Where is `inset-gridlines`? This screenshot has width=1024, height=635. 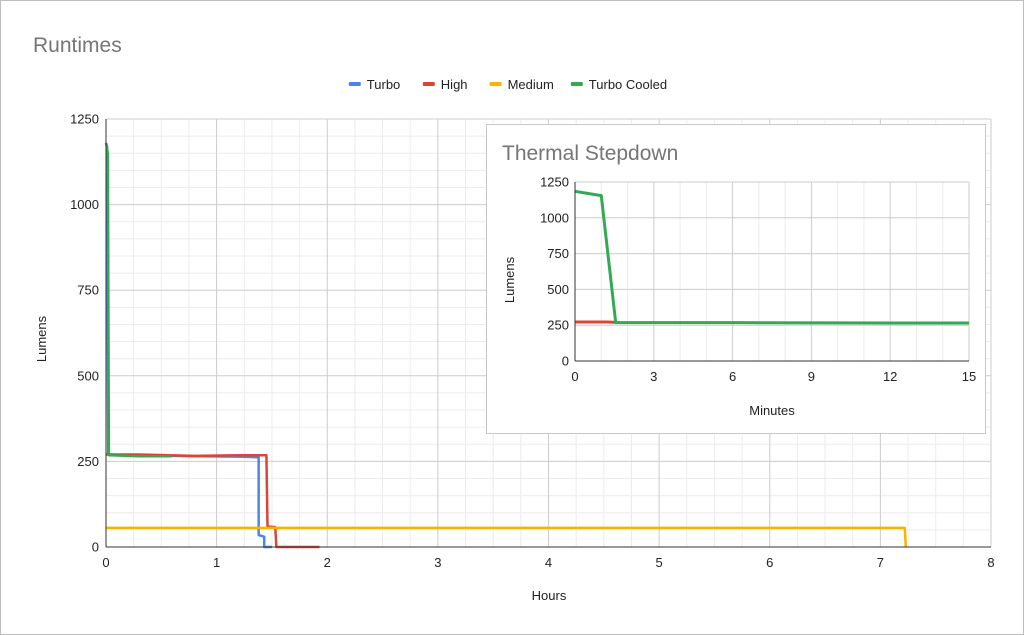
inset-gridlines is located at coordinates (772, 271).